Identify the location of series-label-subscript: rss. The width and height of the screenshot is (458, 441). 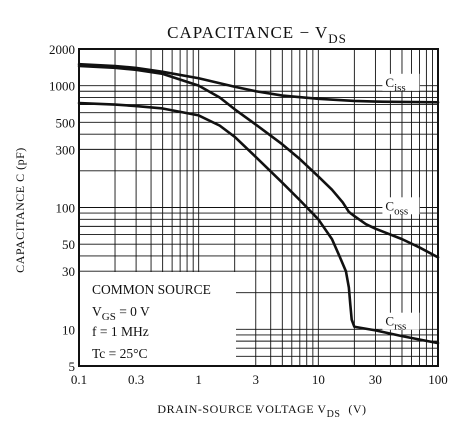
(400, 327).